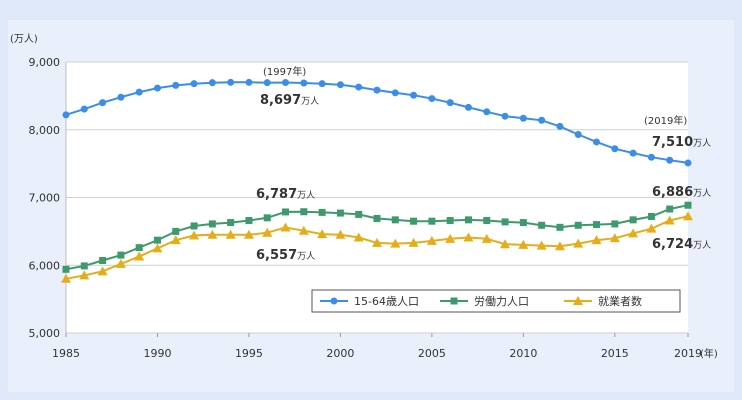  I want to click on series-2-point-1994, so click(230, 234).